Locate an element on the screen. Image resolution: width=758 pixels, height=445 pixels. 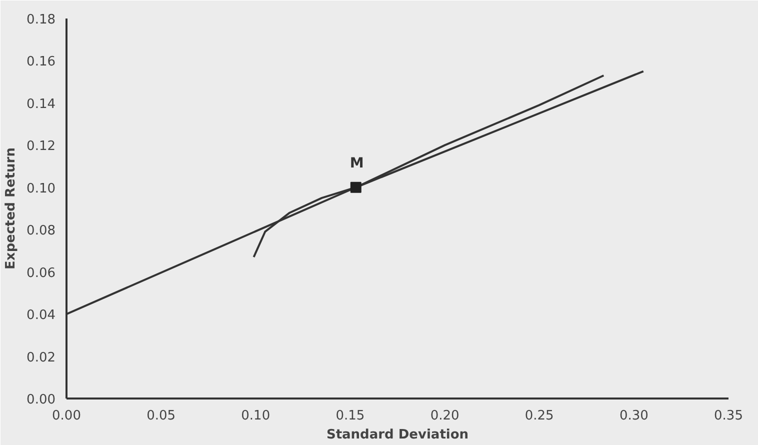
y-tick-label: 0.12 is located at coordinates (41, 146).